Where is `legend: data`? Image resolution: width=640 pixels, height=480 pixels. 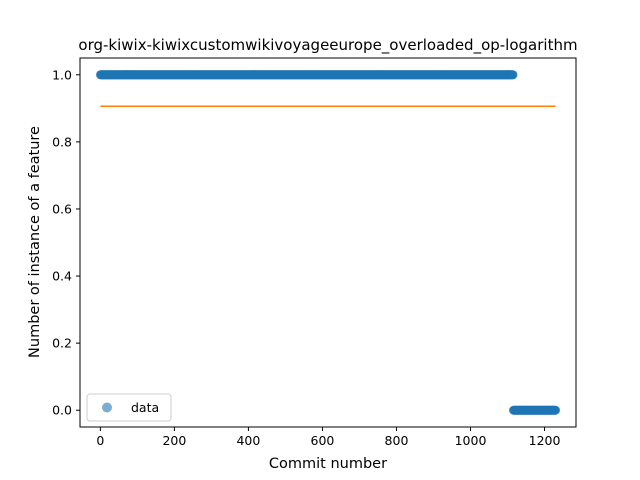
legend: data is located at coordinates (129, 407).